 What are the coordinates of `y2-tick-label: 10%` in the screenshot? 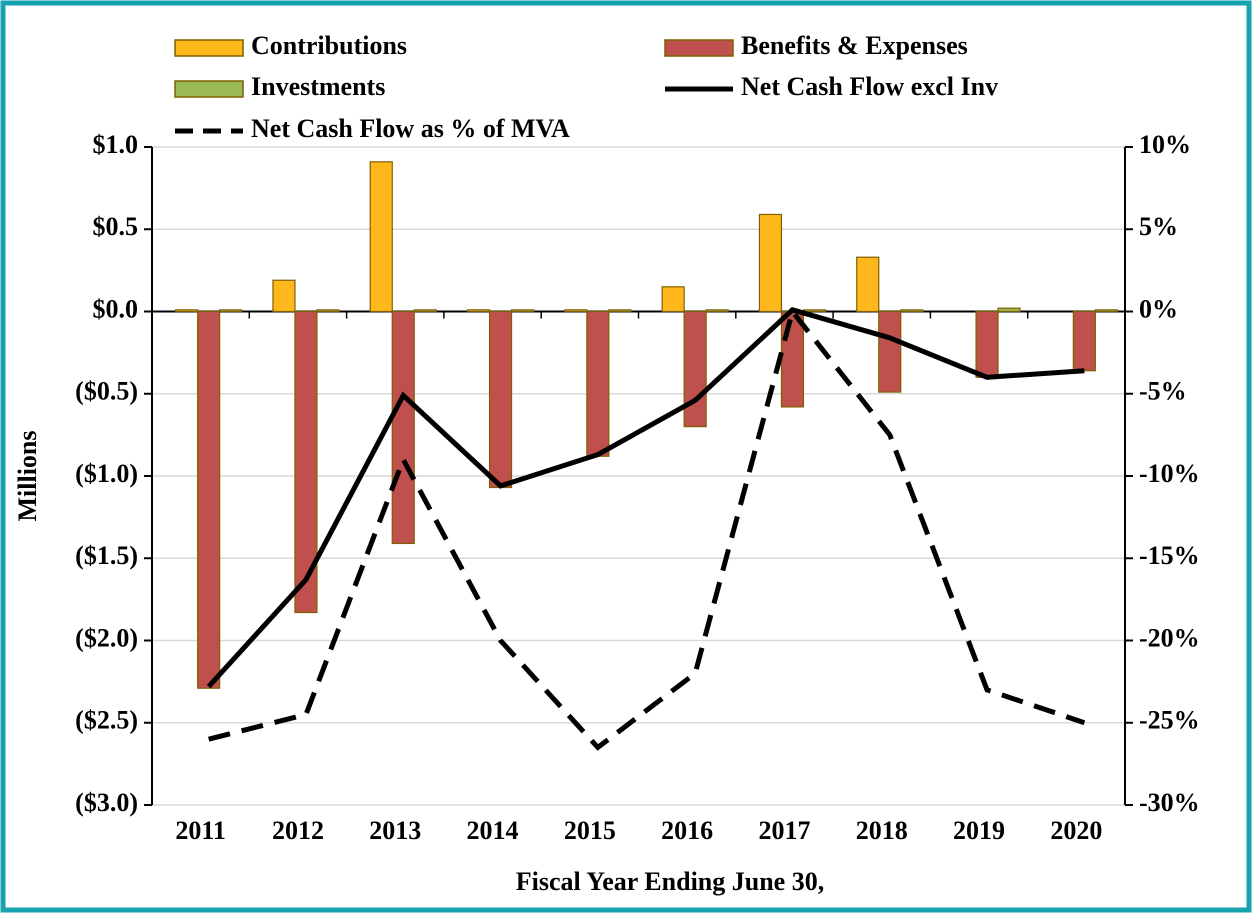 It's located at (1165, 144).